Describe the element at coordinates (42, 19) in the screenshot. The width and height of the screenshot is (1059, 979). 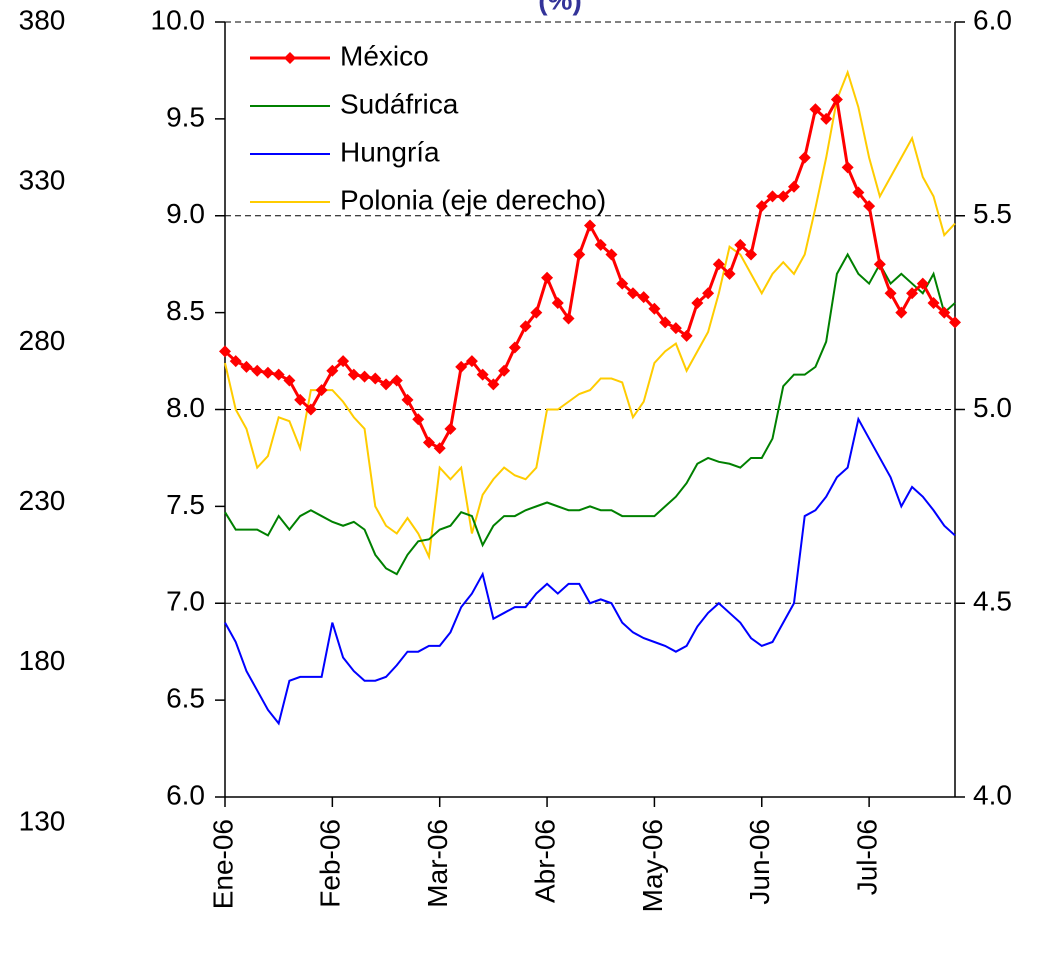
I see `y3-tick-label: 380` at that location.